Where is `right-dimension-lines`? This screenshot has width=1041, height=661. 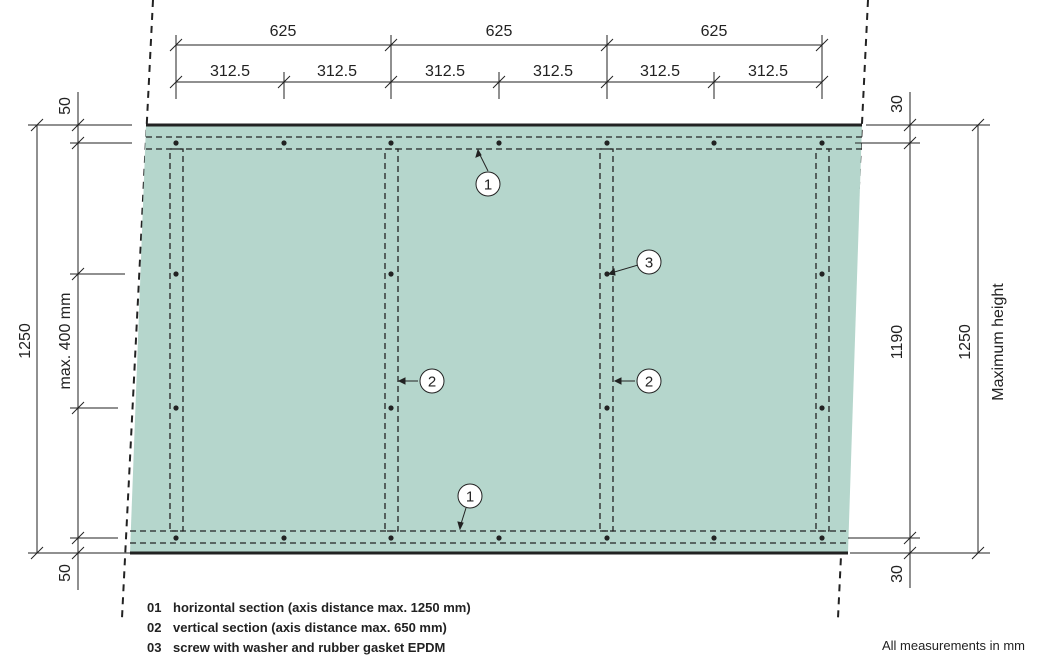 right-dimension-lines is located at coordinates (919, 340).